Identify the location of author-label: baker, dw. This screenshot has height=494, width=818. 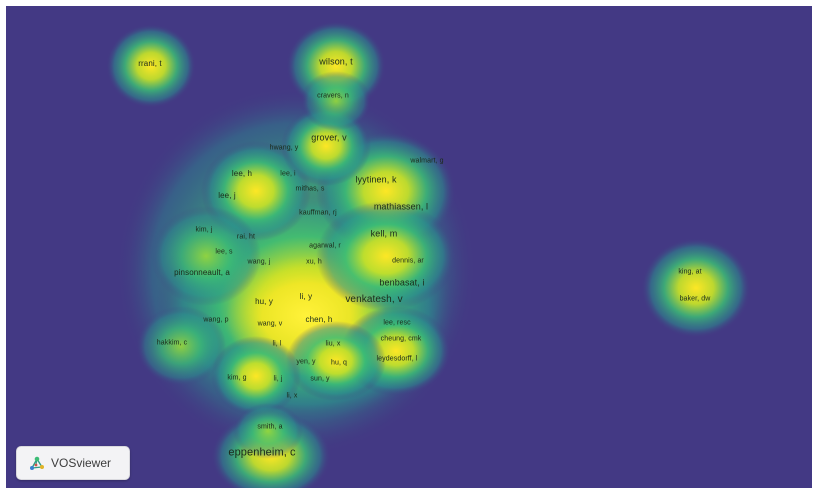
(695, 299).